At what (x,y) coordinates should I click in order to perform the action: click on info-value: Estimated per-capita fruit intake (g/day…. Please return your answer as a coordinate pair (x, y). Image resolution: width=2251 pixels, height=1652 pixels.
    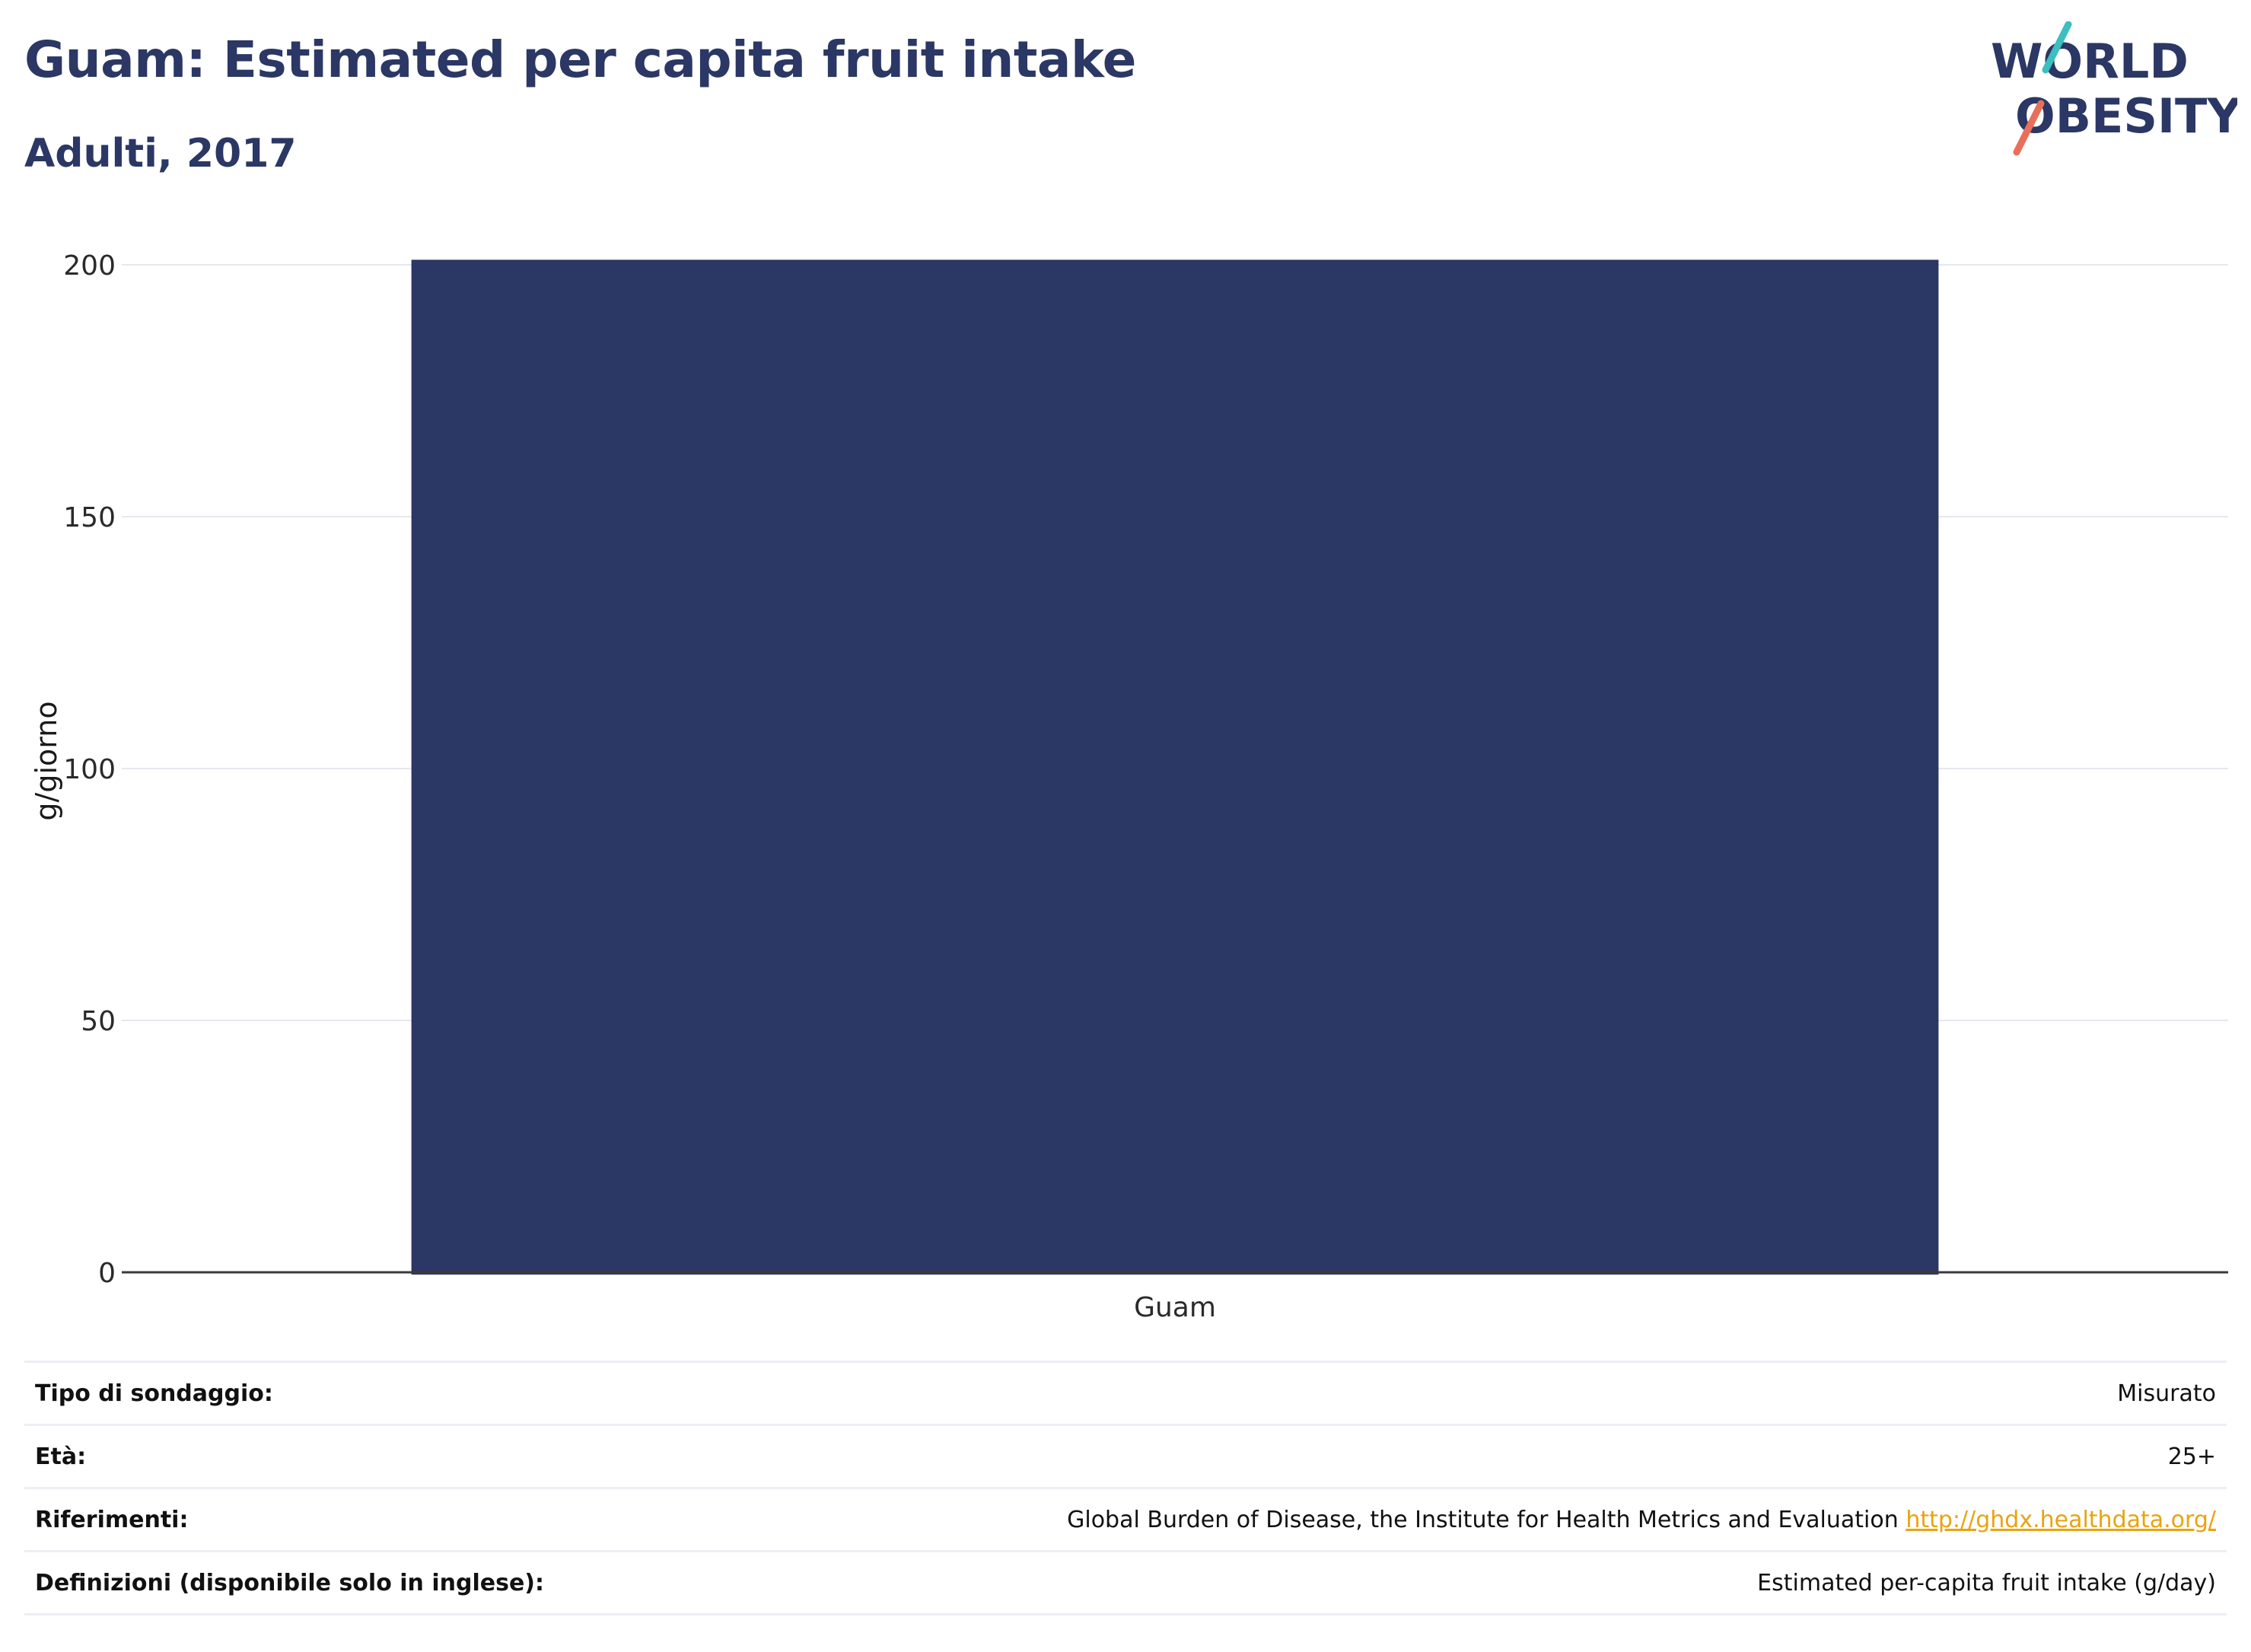
    Looking at the image, I should click on (1986, 1582).